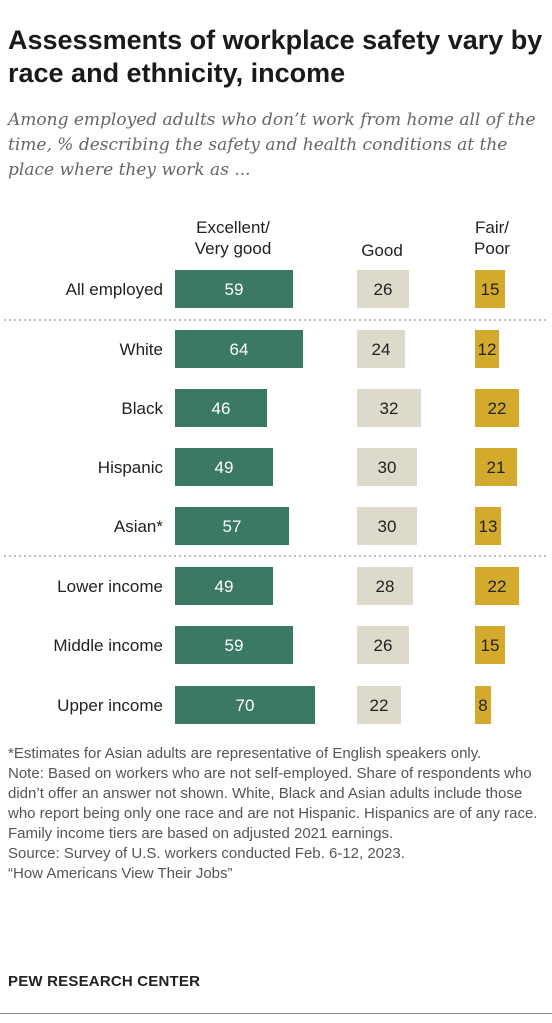 This screenshot has height=1023, width=552. I want to click on column-header-fair-line1: Fair/, so click(492, 227).